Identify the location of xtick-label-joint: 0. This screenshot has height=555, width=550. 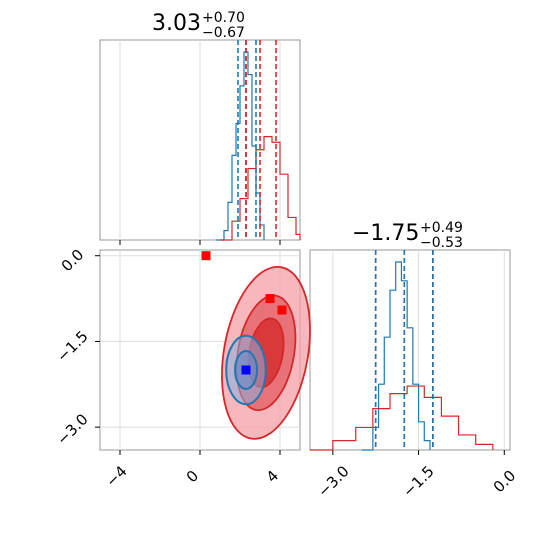
(192, 476).